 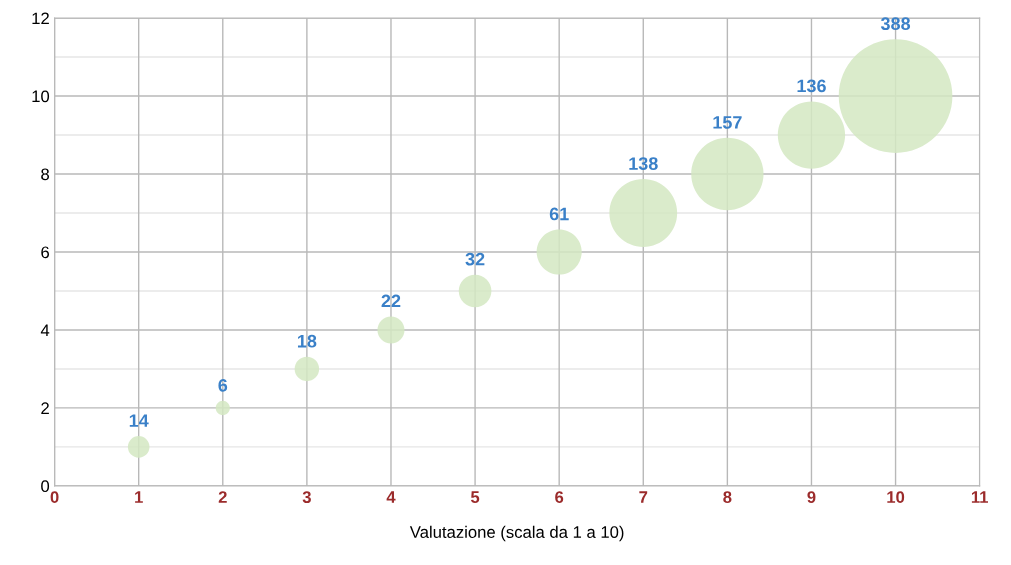 I want to click on data-label: 22, so click(x=391, y=301).